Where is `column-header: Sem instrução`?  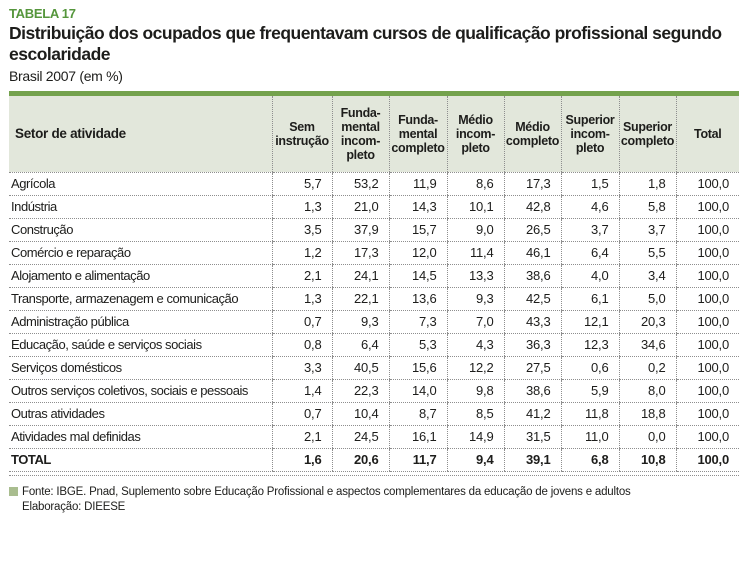
column-header: Sem instrução is located at coordinates (301, 134).